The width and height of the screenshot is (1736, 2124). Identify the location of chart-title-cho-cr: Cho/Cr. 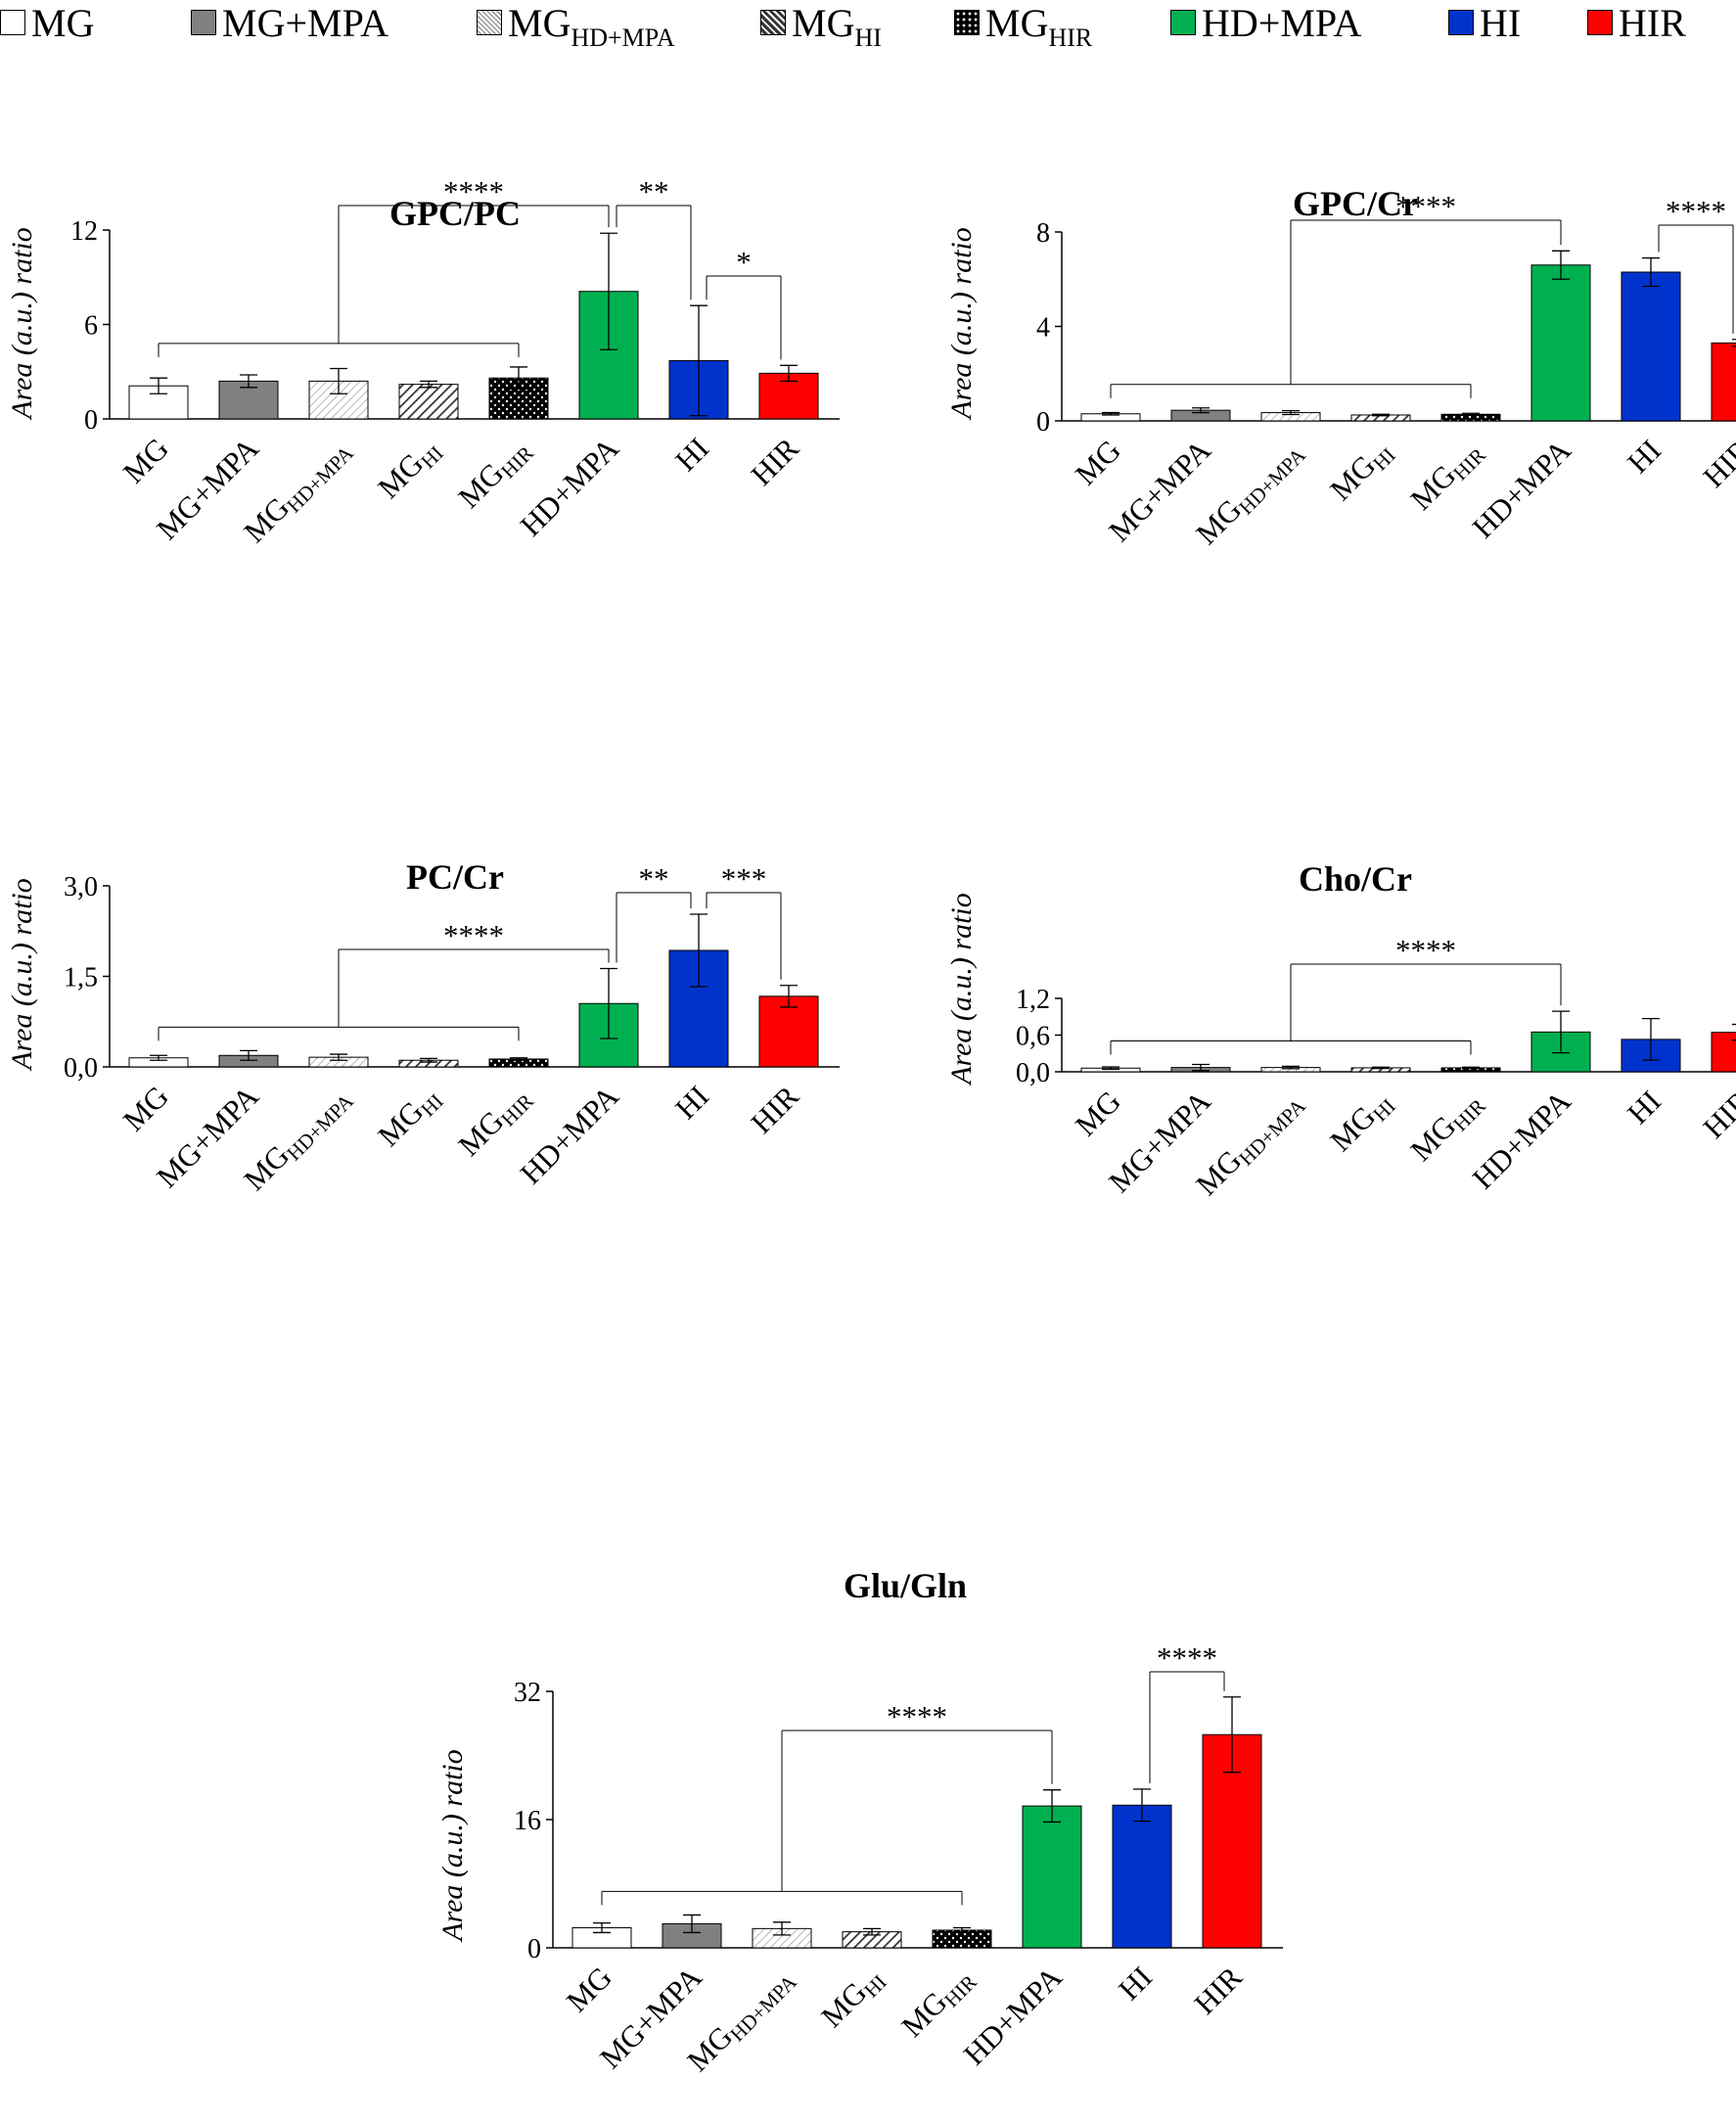
(1355, 879).